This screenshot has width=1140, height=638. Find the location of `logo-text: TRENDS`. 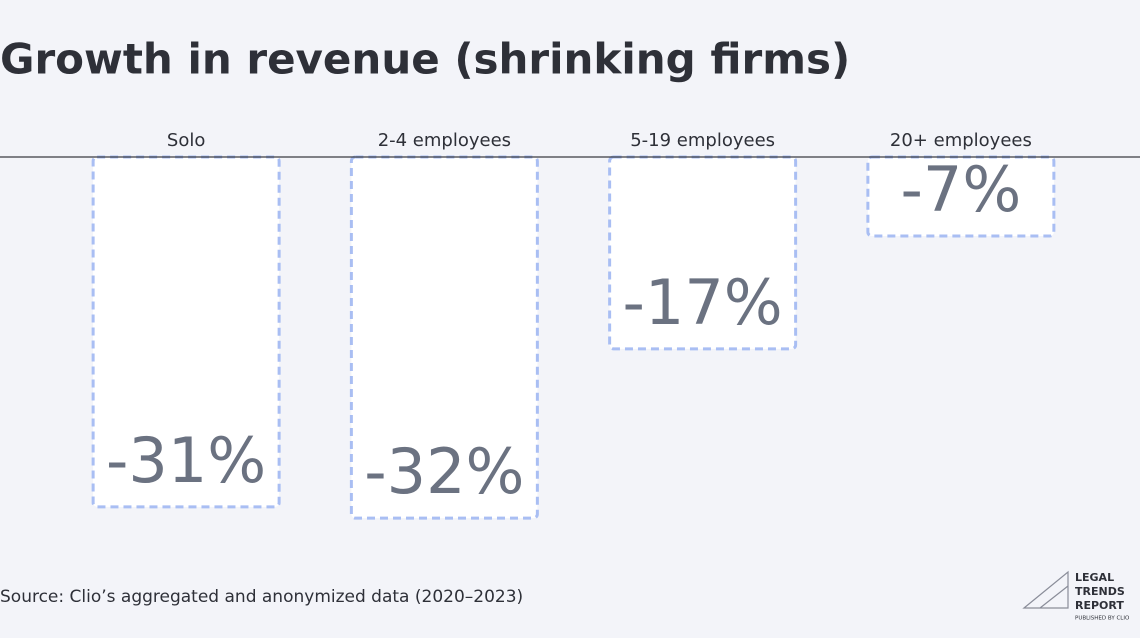

logo-text: TRENDS is located at coordinates (1100, 591).